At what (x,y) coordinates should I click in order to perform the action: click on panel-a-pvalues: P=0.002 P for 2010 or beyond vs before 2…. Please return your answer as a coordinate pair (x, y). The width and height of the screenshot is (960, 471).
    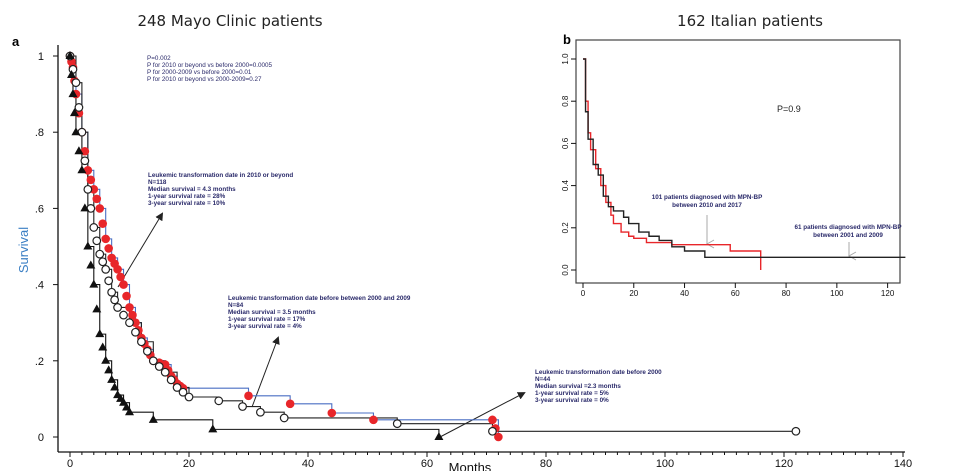
    Looking at the image, I should click on (210, 69).